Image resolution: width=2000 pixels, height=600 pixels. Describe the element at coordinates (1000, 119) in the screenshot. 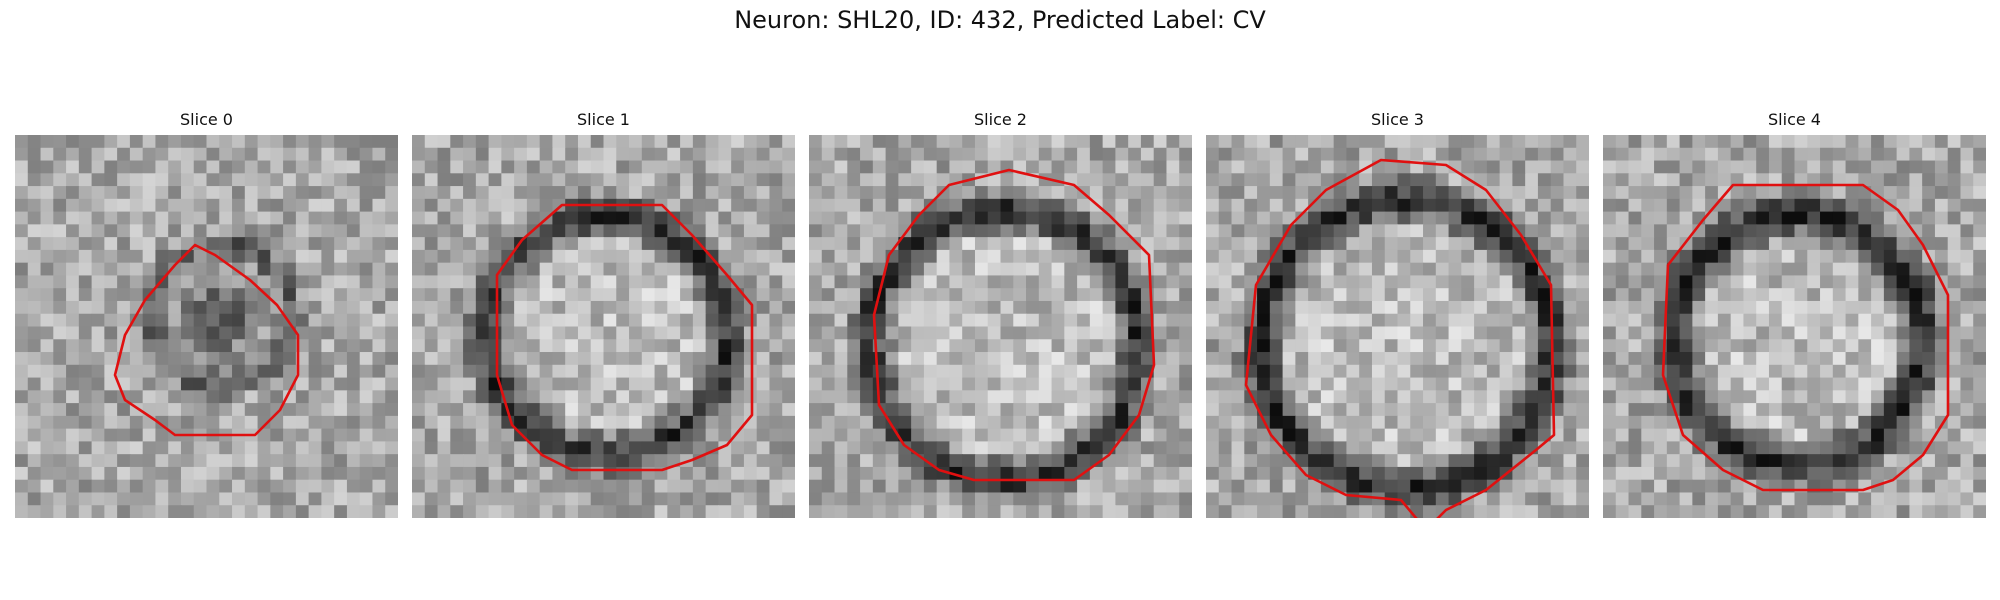

I see `slice-title-2: Slice 2` at that location.